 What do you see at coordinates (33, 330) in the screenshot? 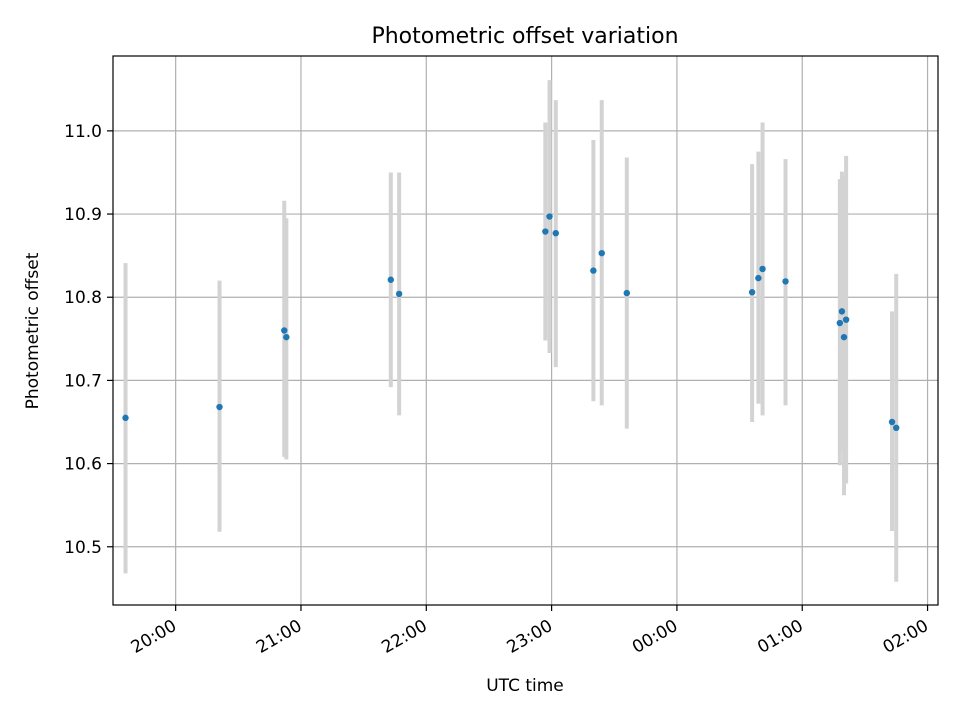
I see `y-axis-label: Photometric offset` at bounding box center [33, 330].